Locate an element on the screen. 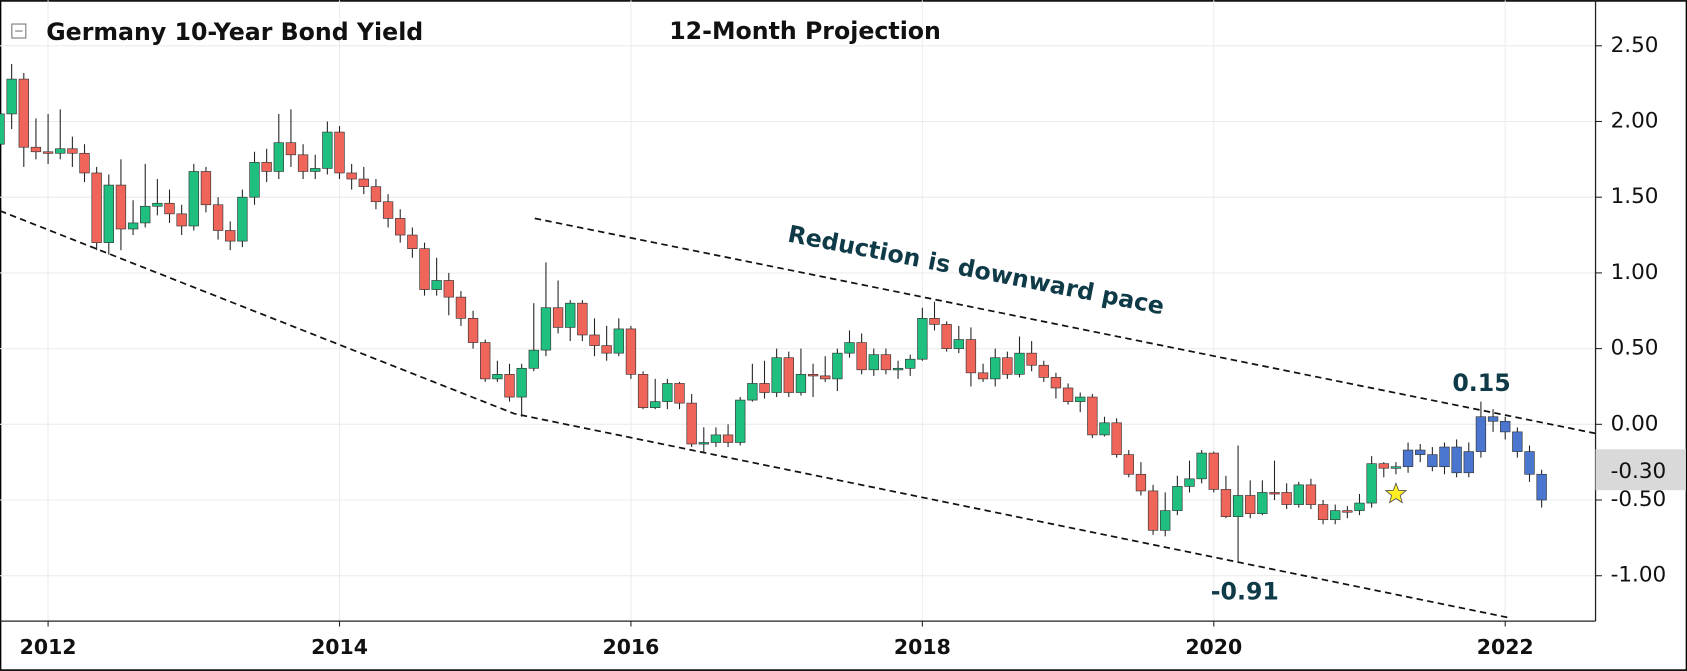 This screenshot has width=1687, height=671. last-value-box is located at coordinates (1640, 470).